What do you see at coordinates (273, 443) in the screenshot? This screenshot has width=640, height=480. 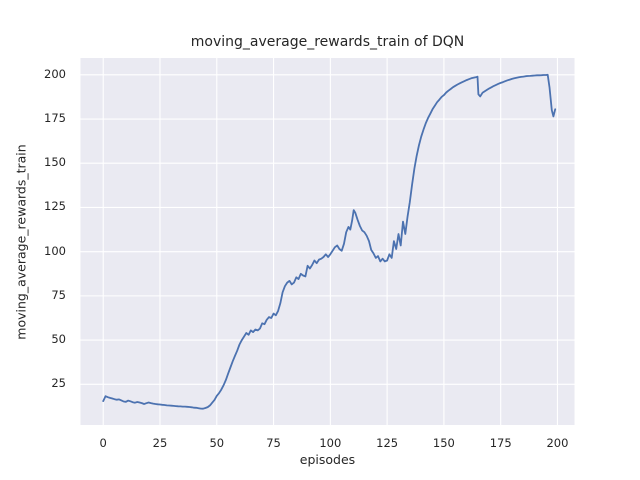 I see `x-tick-label: 75` at bounding box center [273, 443].